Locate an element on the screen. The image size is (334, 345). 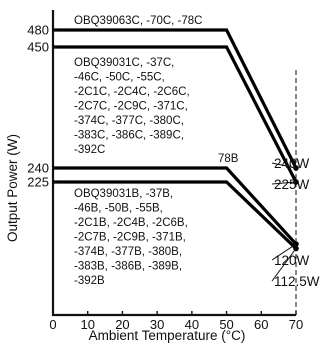
x-tick-label: 0 is located at coordinates (52, 324).